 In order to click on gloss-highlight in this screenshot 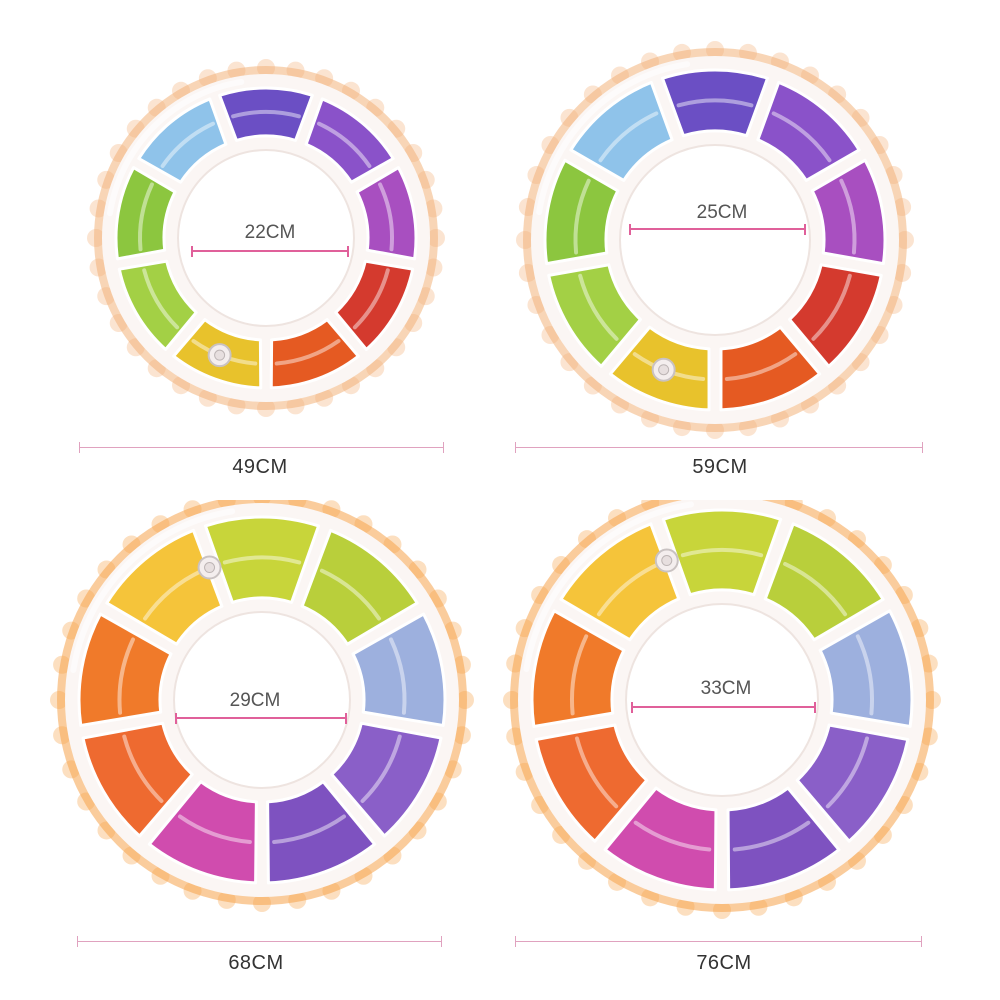, I will do `click(175, 147)`.